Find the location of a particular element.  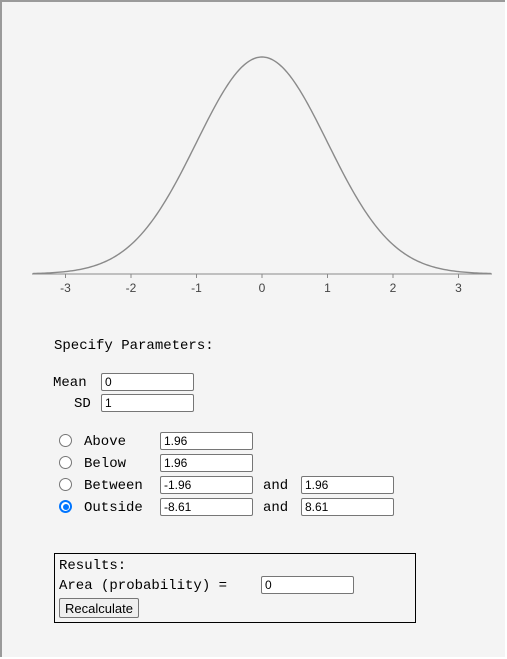

x-axis-ticks: -3 -2 -1 0 1 2 3 is located at coordinates (261, 284).